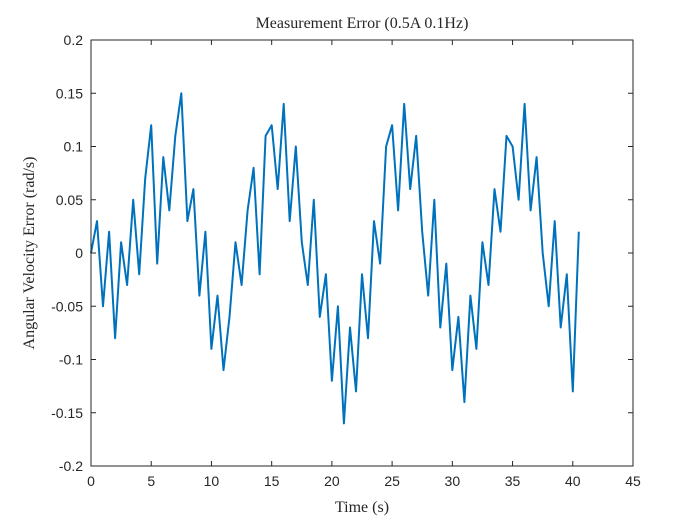 The width and height of the screenshot is (700, 525). Describe the element at coordinates (392, 481) in the screenshot. I see `x-tick-label-5: 25` at that location.